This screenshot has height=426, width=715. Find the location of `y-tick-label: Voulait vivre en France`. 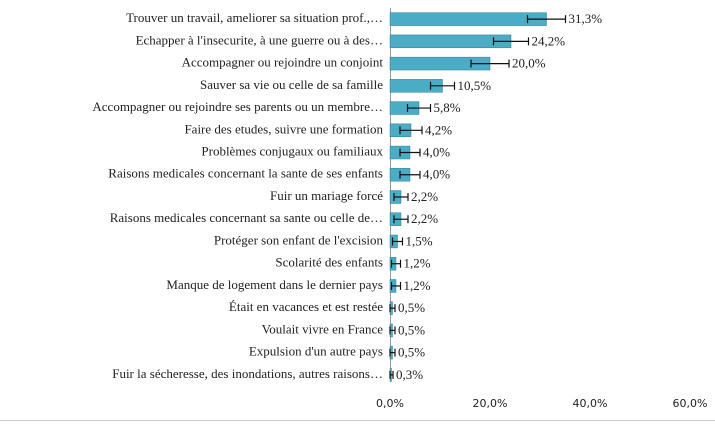

y-tick-label: Voulait vivre en France is located at coordinates (323, 328).